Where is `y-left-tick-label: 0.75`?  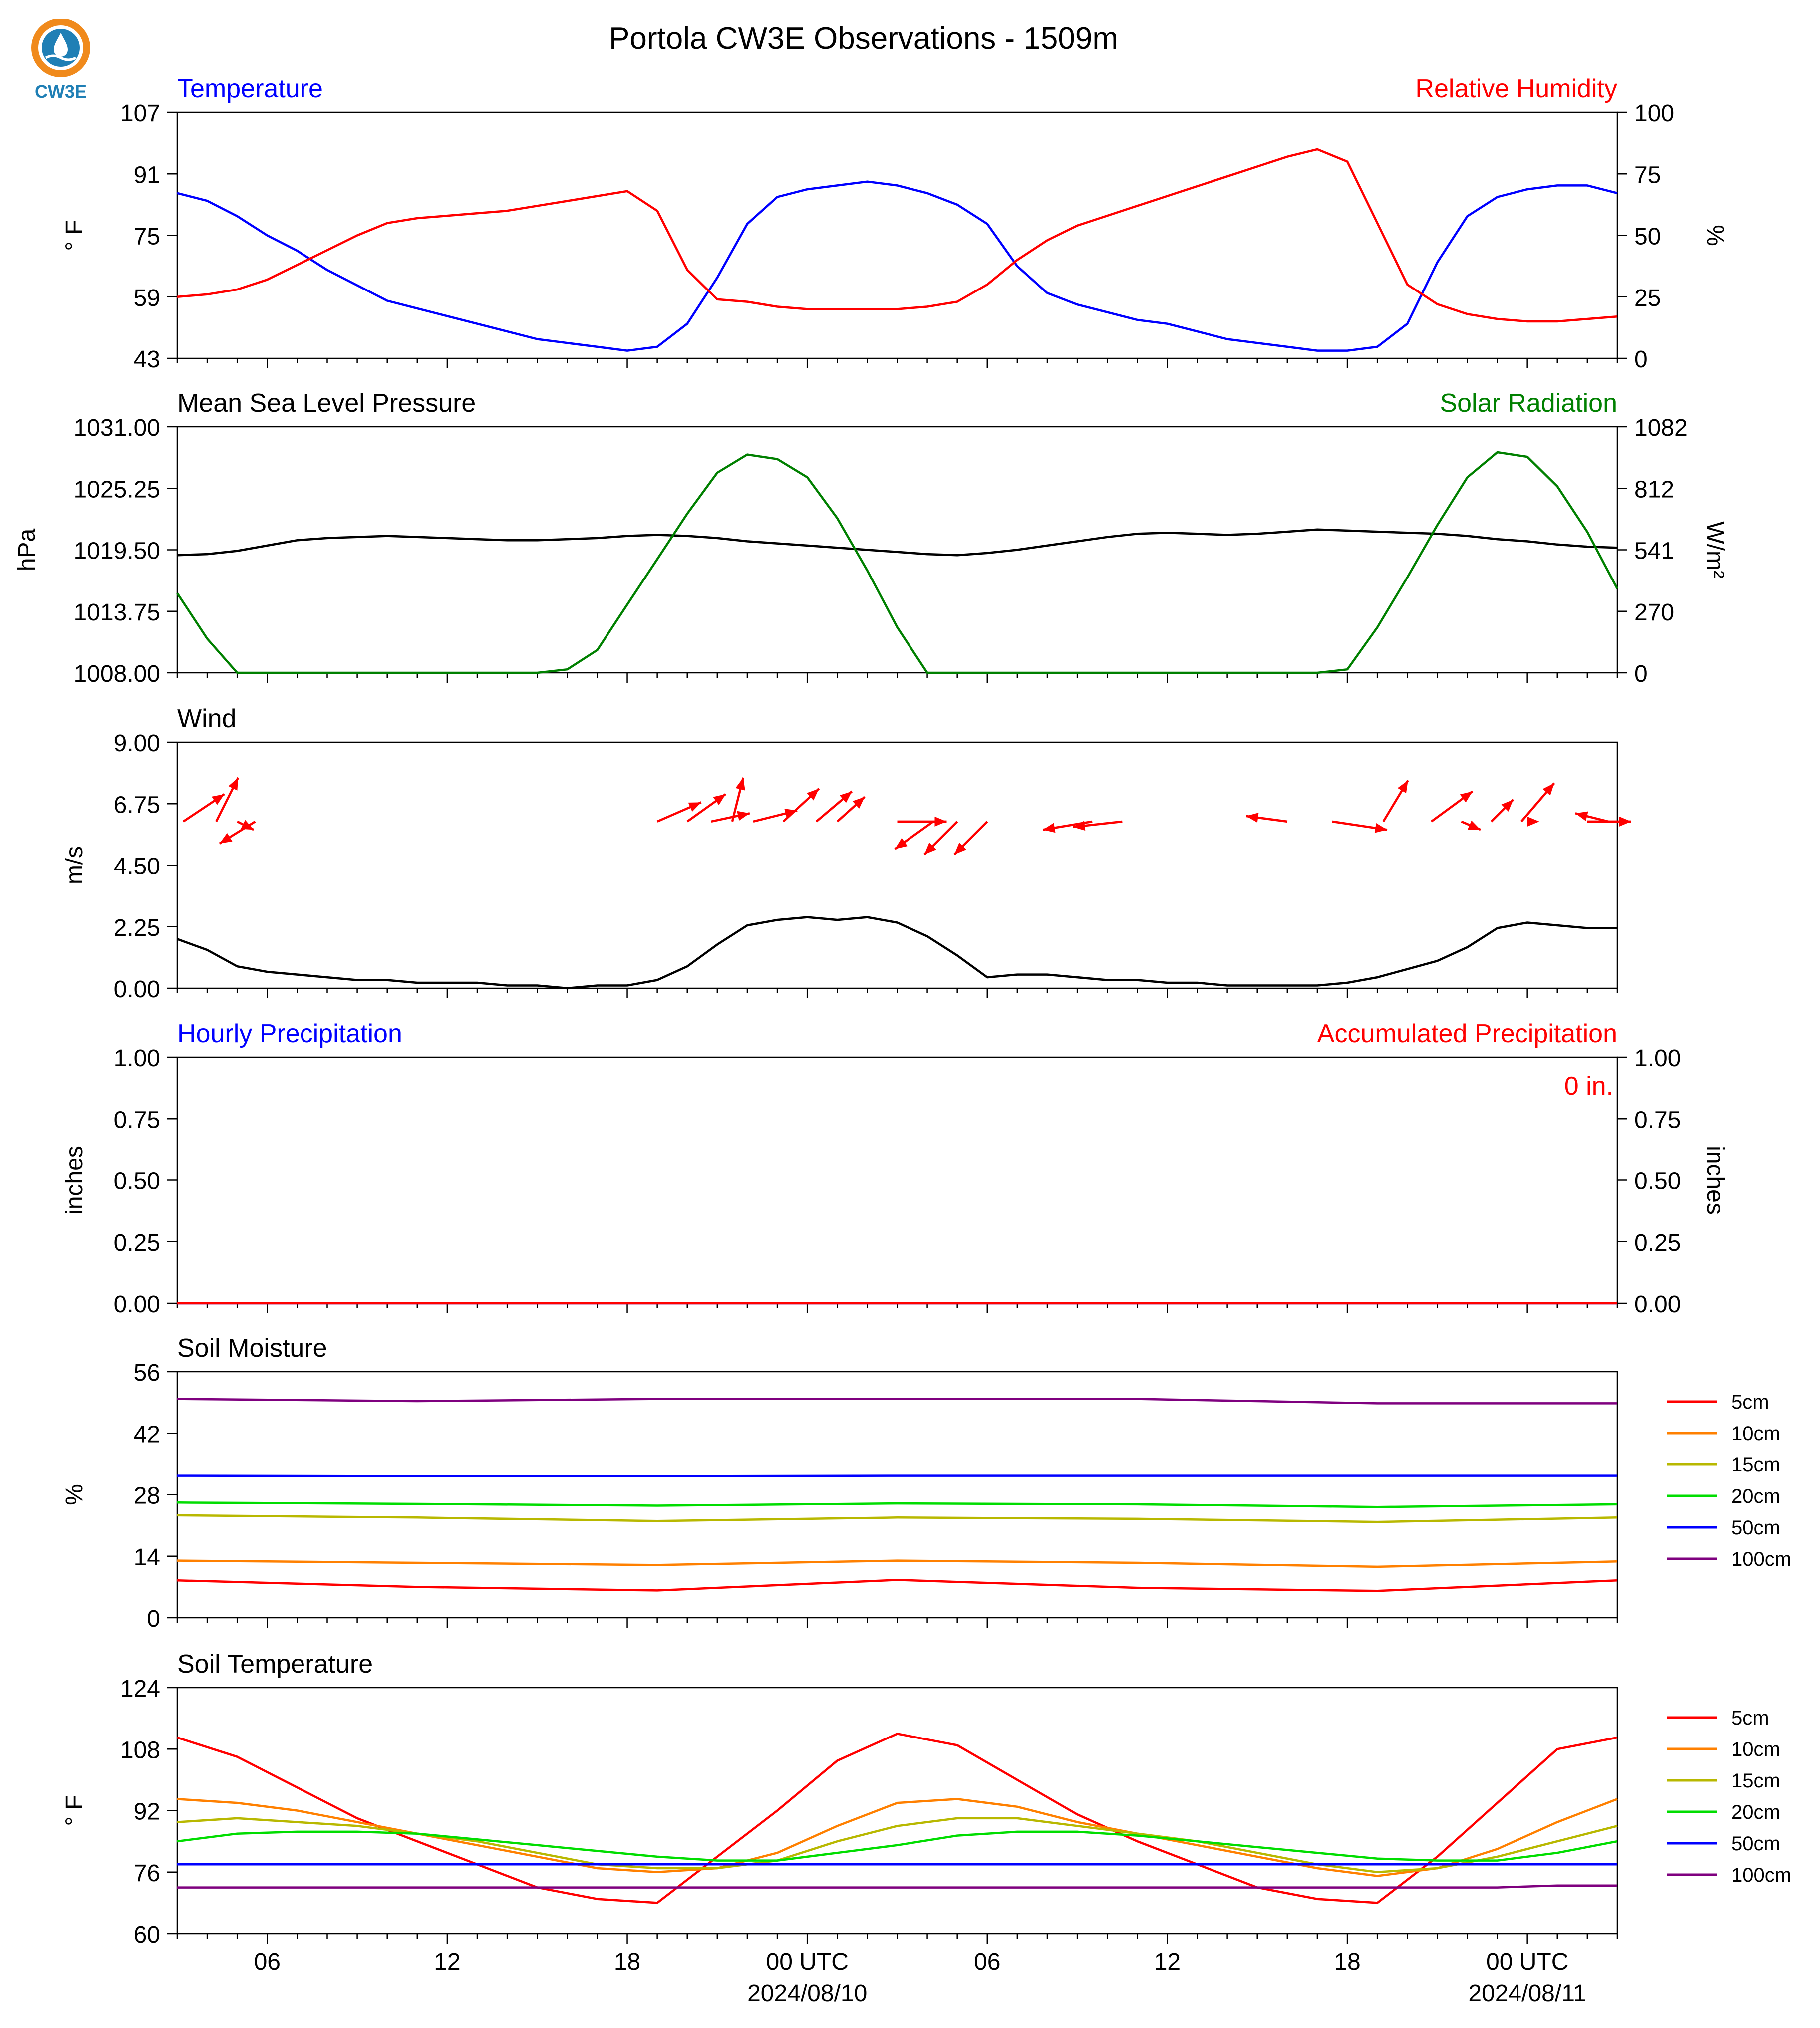 y-left-tick-label: 0.75 is located at coordinates (137, 1120).